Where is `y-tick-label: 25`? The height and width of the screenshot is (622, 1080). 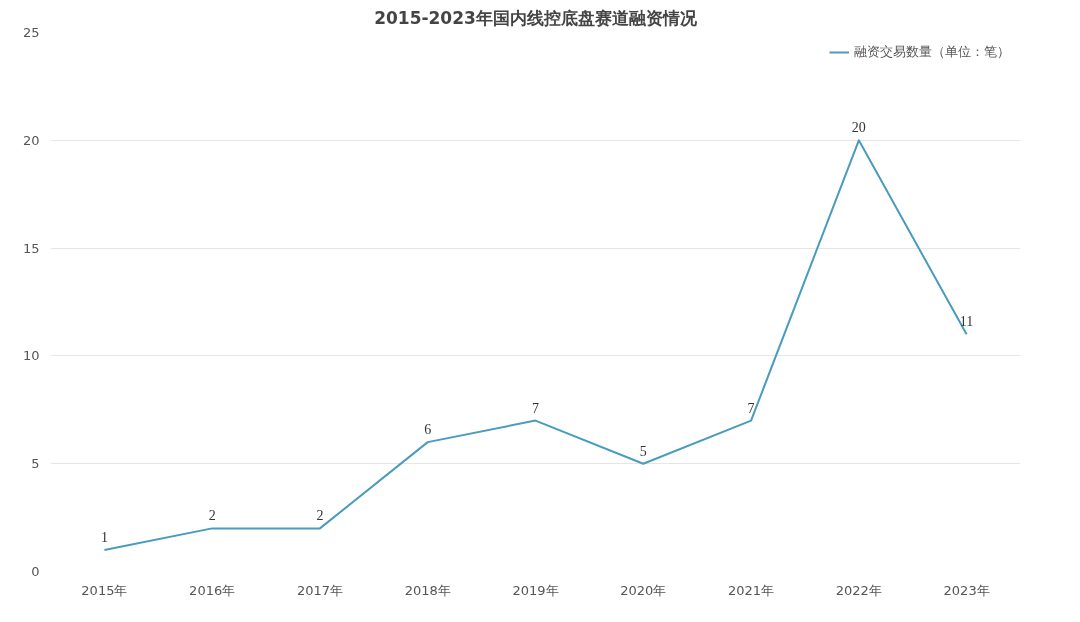 y-tick-label: 25 is located at coordinates (31, 32).